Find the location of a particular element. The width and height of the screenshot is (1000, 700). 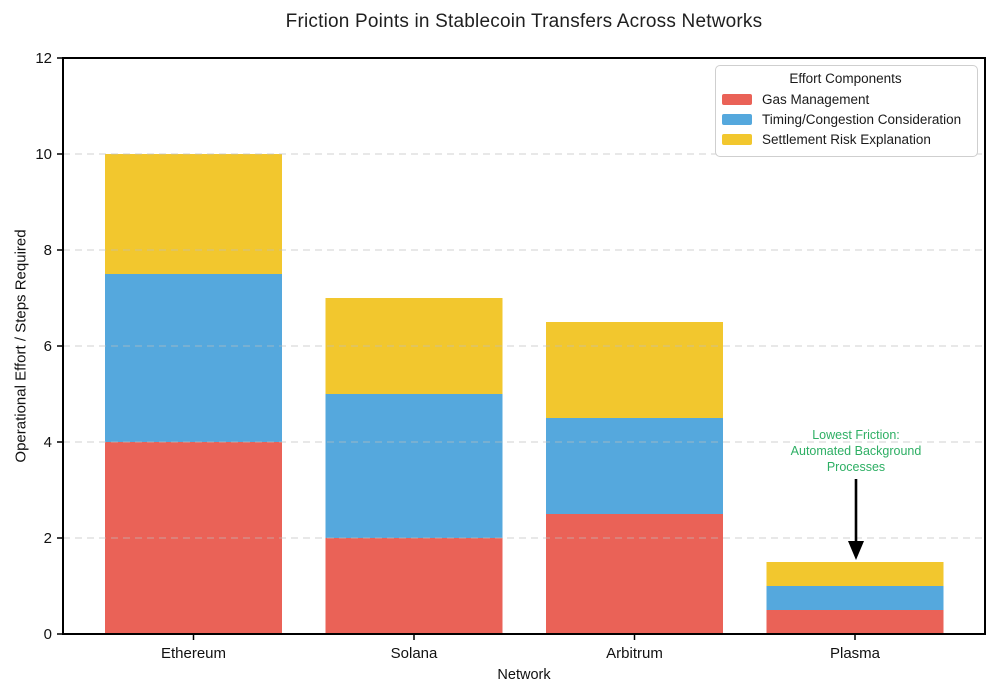

annotation-line: Automated Background is located at coordinates (856, 451).